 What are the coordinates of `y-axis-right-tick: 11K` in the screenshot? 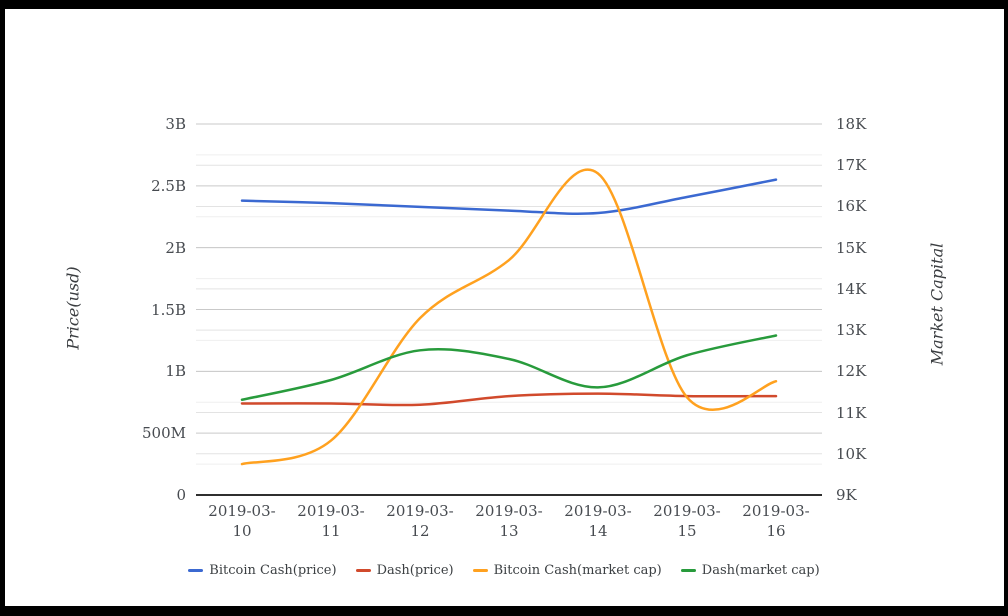 It's located at (851, 412).